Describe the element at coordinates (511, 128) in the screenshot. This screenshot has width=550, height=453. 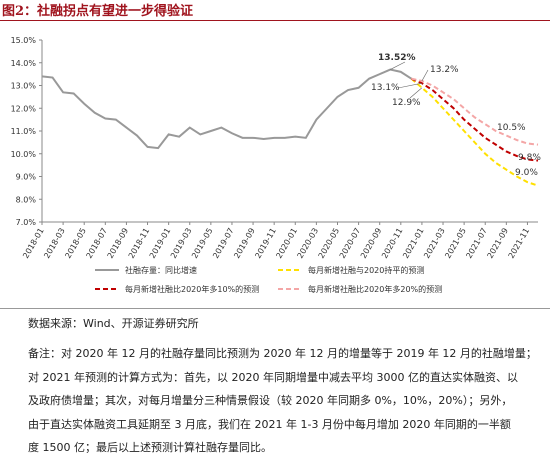
I see `annotation: 10.5%` at that location.